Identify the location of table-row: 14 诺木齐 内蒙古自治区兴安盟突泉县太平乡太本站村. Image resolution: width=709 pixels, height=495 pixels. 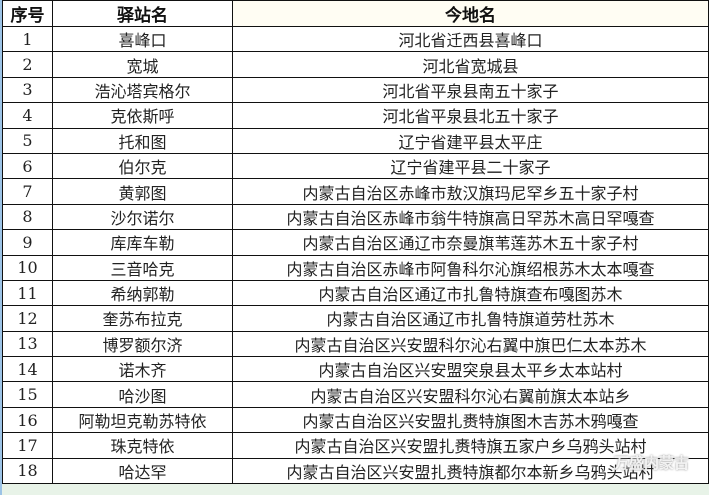
(355, 369).